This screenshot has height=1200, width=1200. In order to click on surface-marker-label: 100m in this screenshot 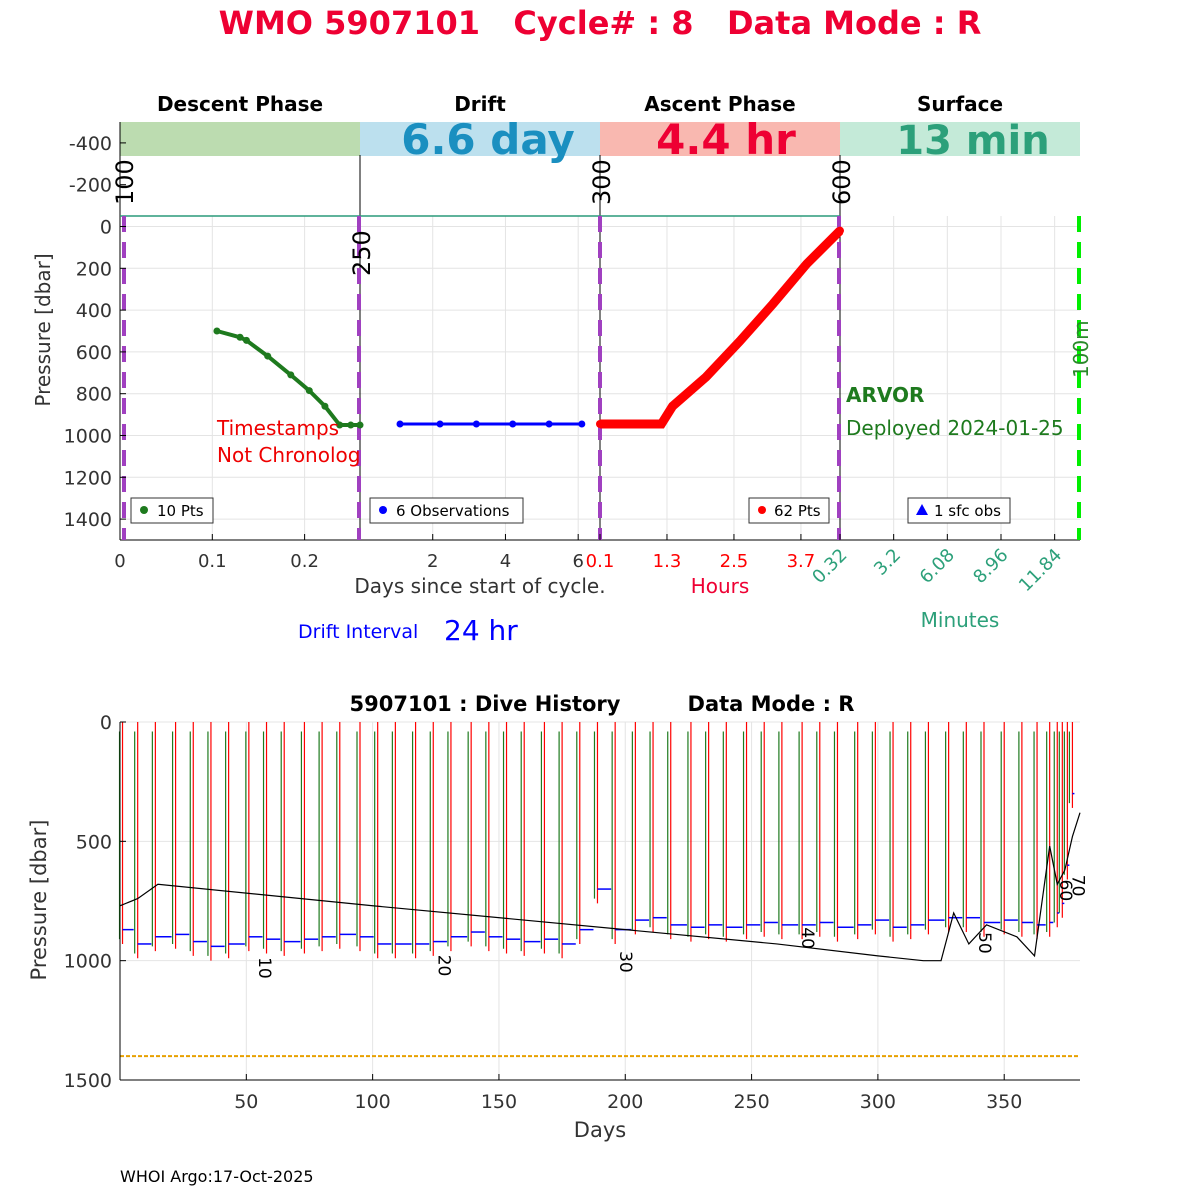, I will do `click(1081, 349)`.